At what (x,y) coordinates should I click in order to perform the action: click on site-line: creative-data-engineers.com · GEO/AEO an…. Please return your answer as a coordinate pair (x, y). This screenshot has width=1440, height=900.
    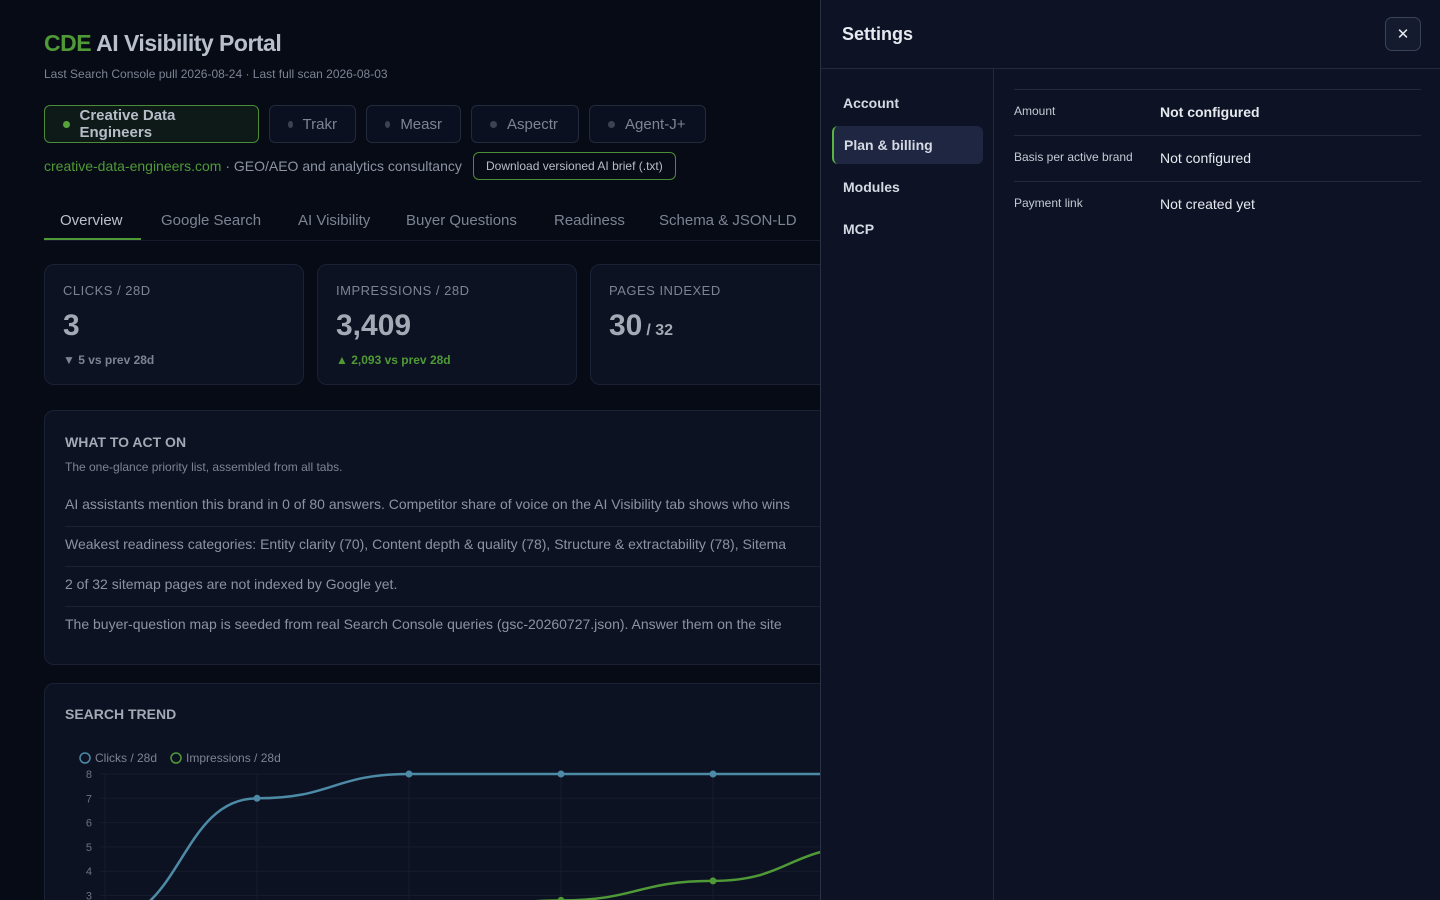
    Looking at the image, I should click on (253, 166).